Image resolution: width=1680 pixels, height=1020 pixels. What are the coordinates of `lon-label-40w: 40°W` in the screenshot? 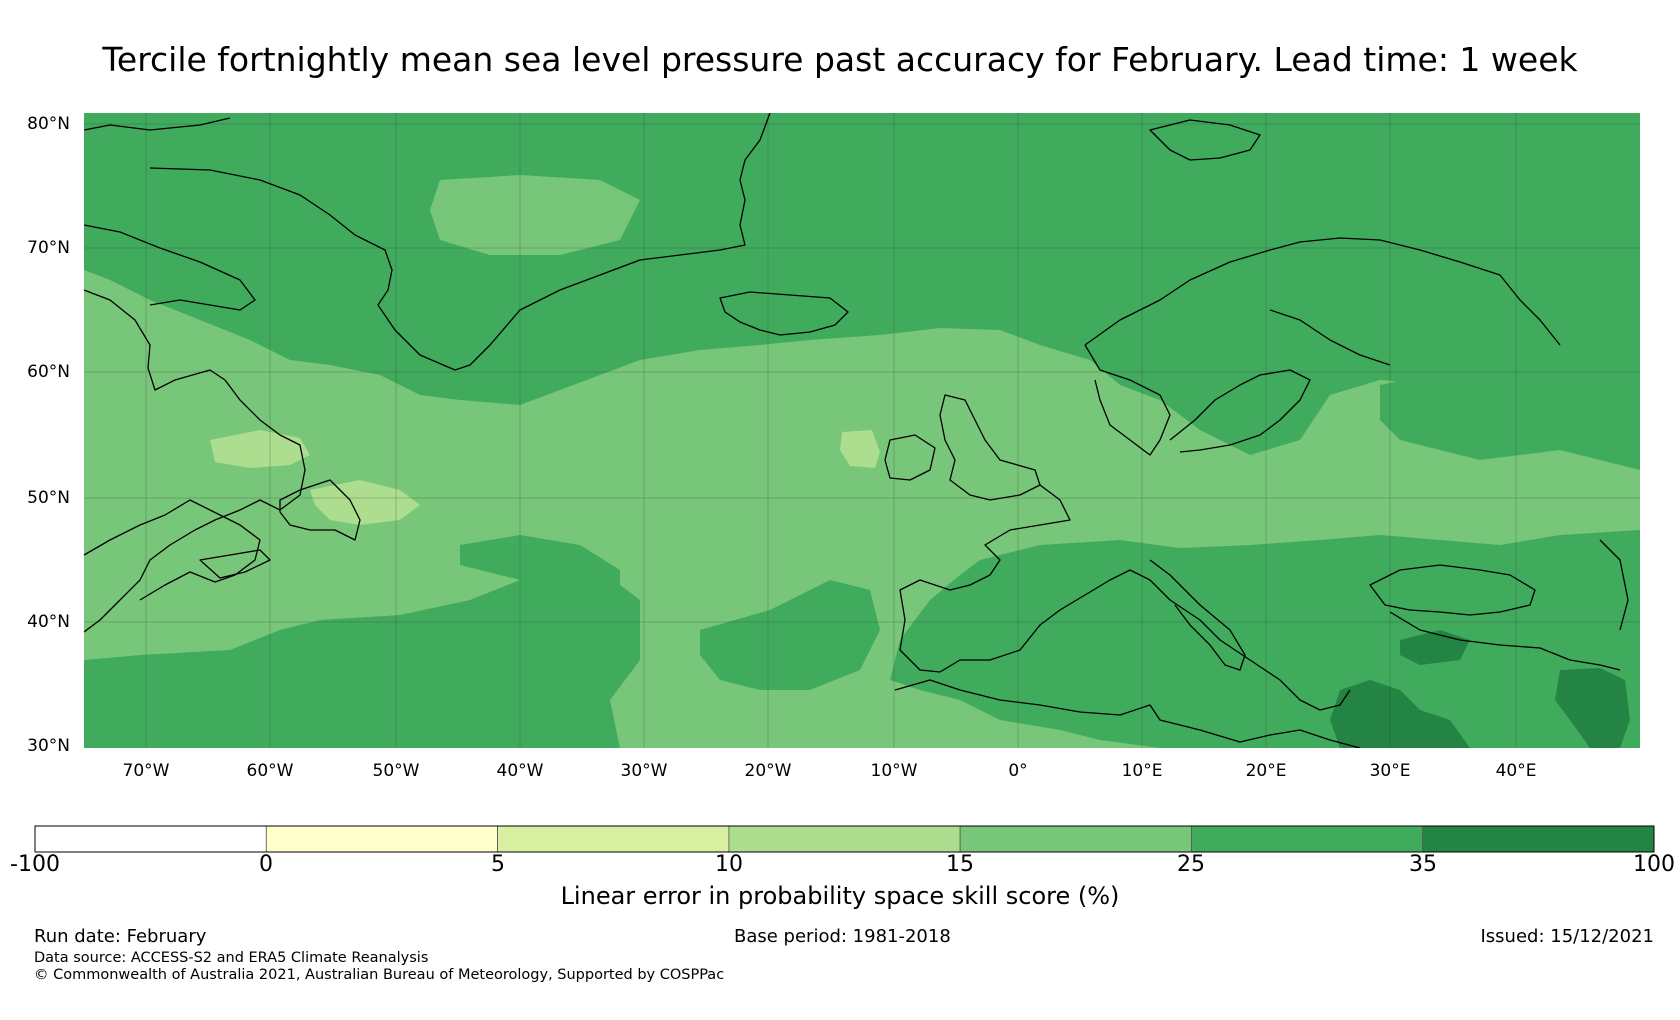 It's located at (520, 771).